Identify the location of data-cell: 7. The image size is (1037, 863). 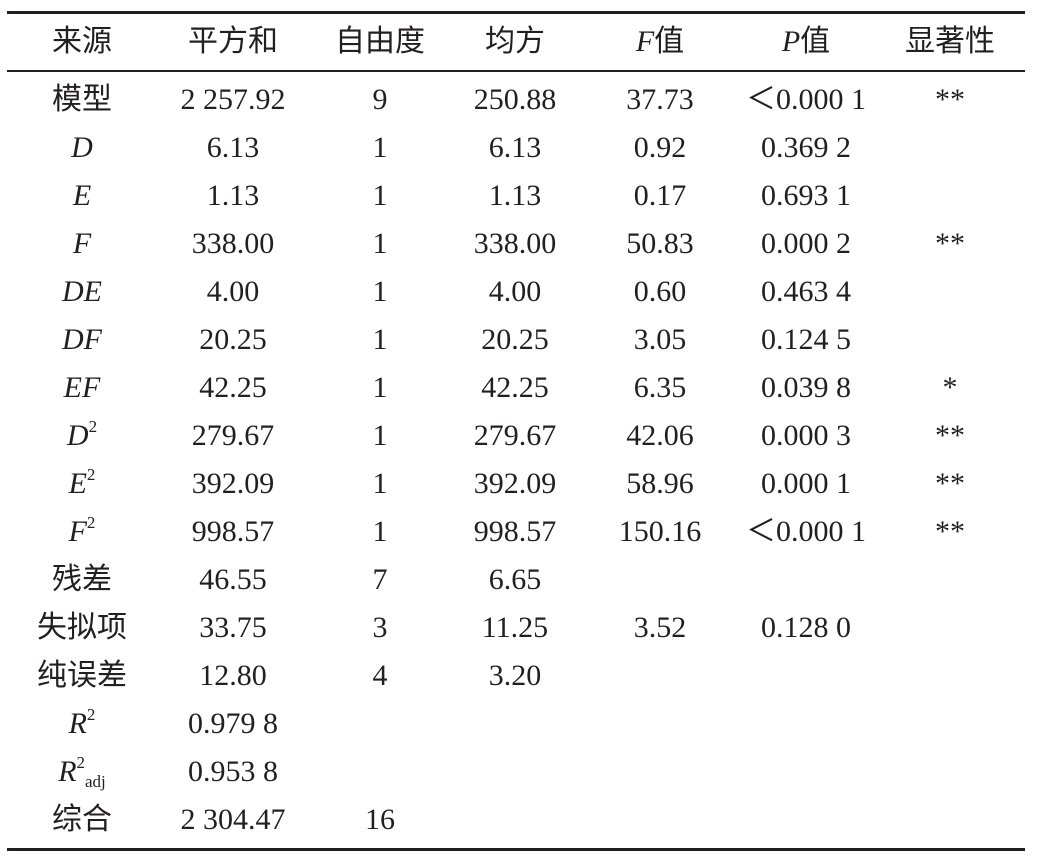
(380, 579).